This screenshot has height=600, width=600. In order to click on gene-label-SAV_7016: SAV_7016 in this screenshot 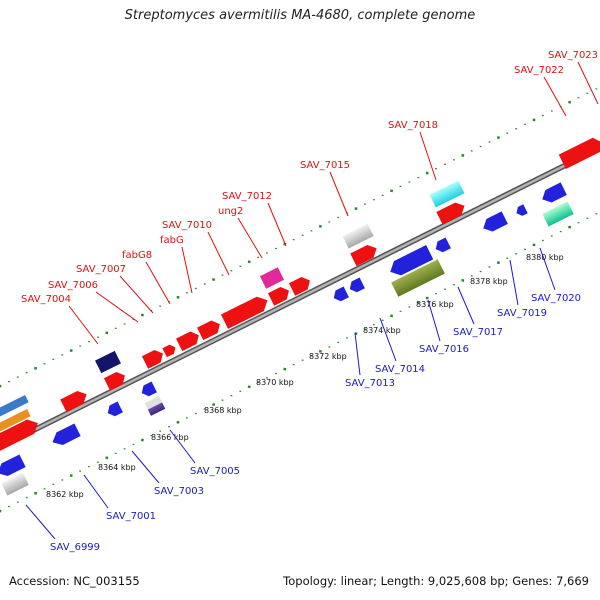, I will do `click(444, 349)`.